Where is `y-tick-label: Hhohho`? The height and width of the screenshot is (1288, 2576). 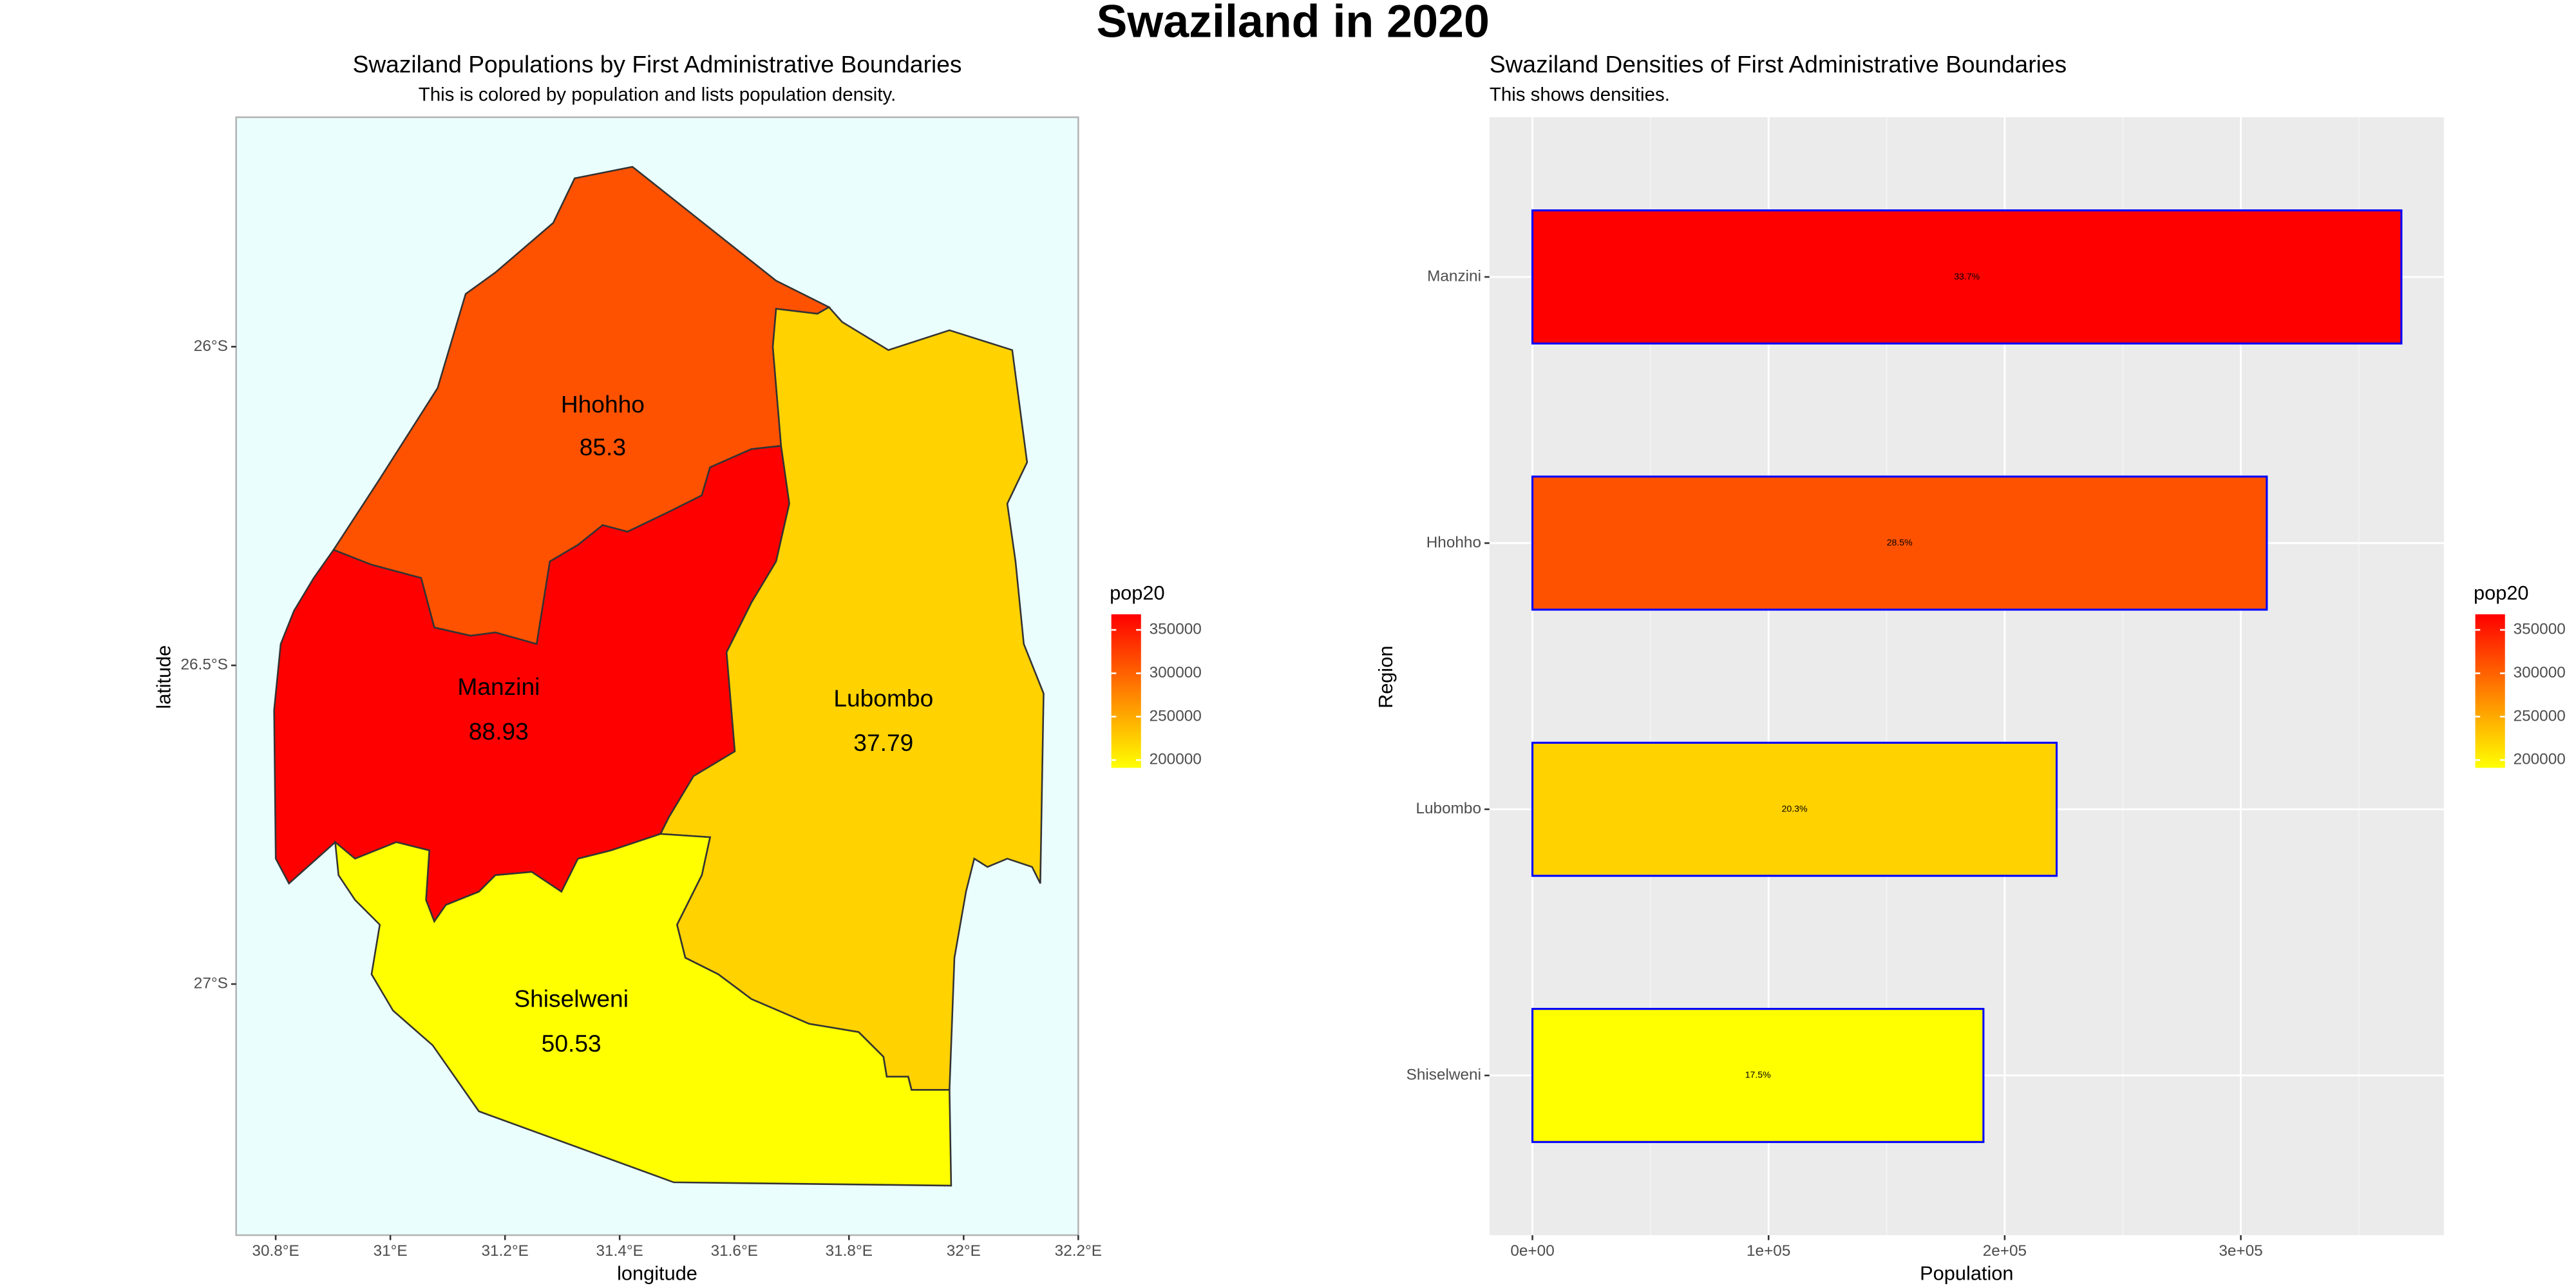
y-tick-label: Hhohho is located at coordinates (1453, 542).